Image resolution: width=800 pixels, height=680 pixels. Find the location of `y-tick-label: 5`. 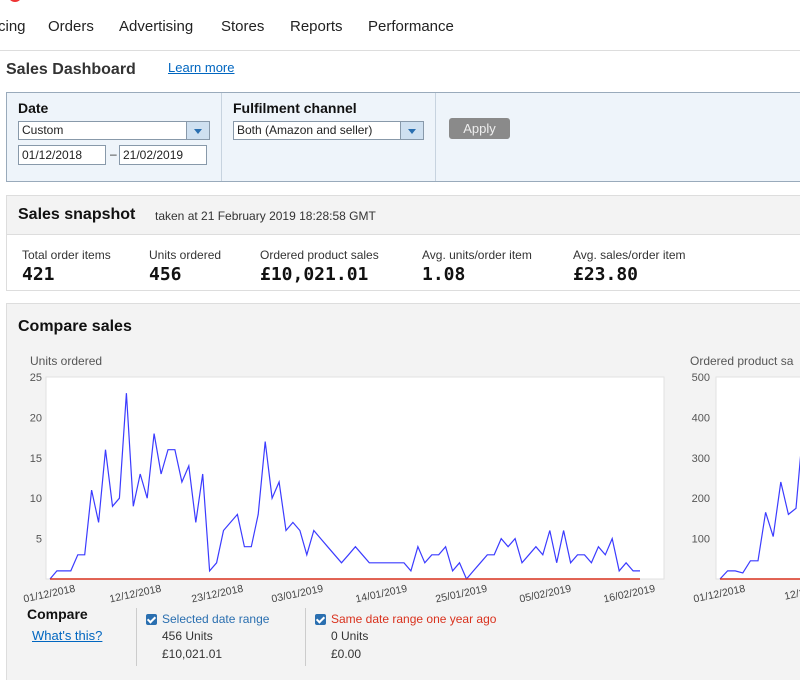

y-tick-label: 5 is located at coordinates (39, 540).